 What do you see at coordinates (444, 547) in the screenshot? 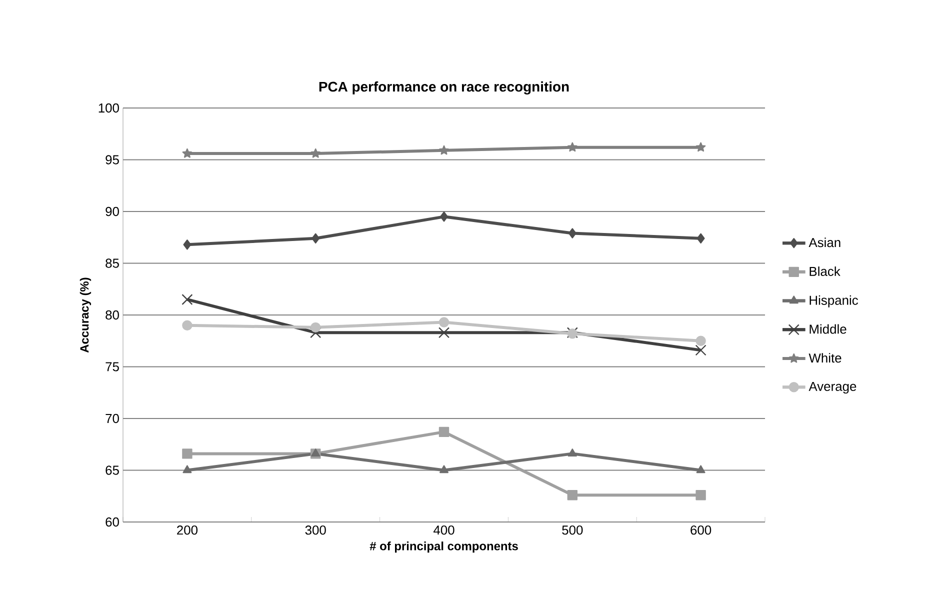
I see `x-axis-title: # of principal components` at bounding box center [444, 547].